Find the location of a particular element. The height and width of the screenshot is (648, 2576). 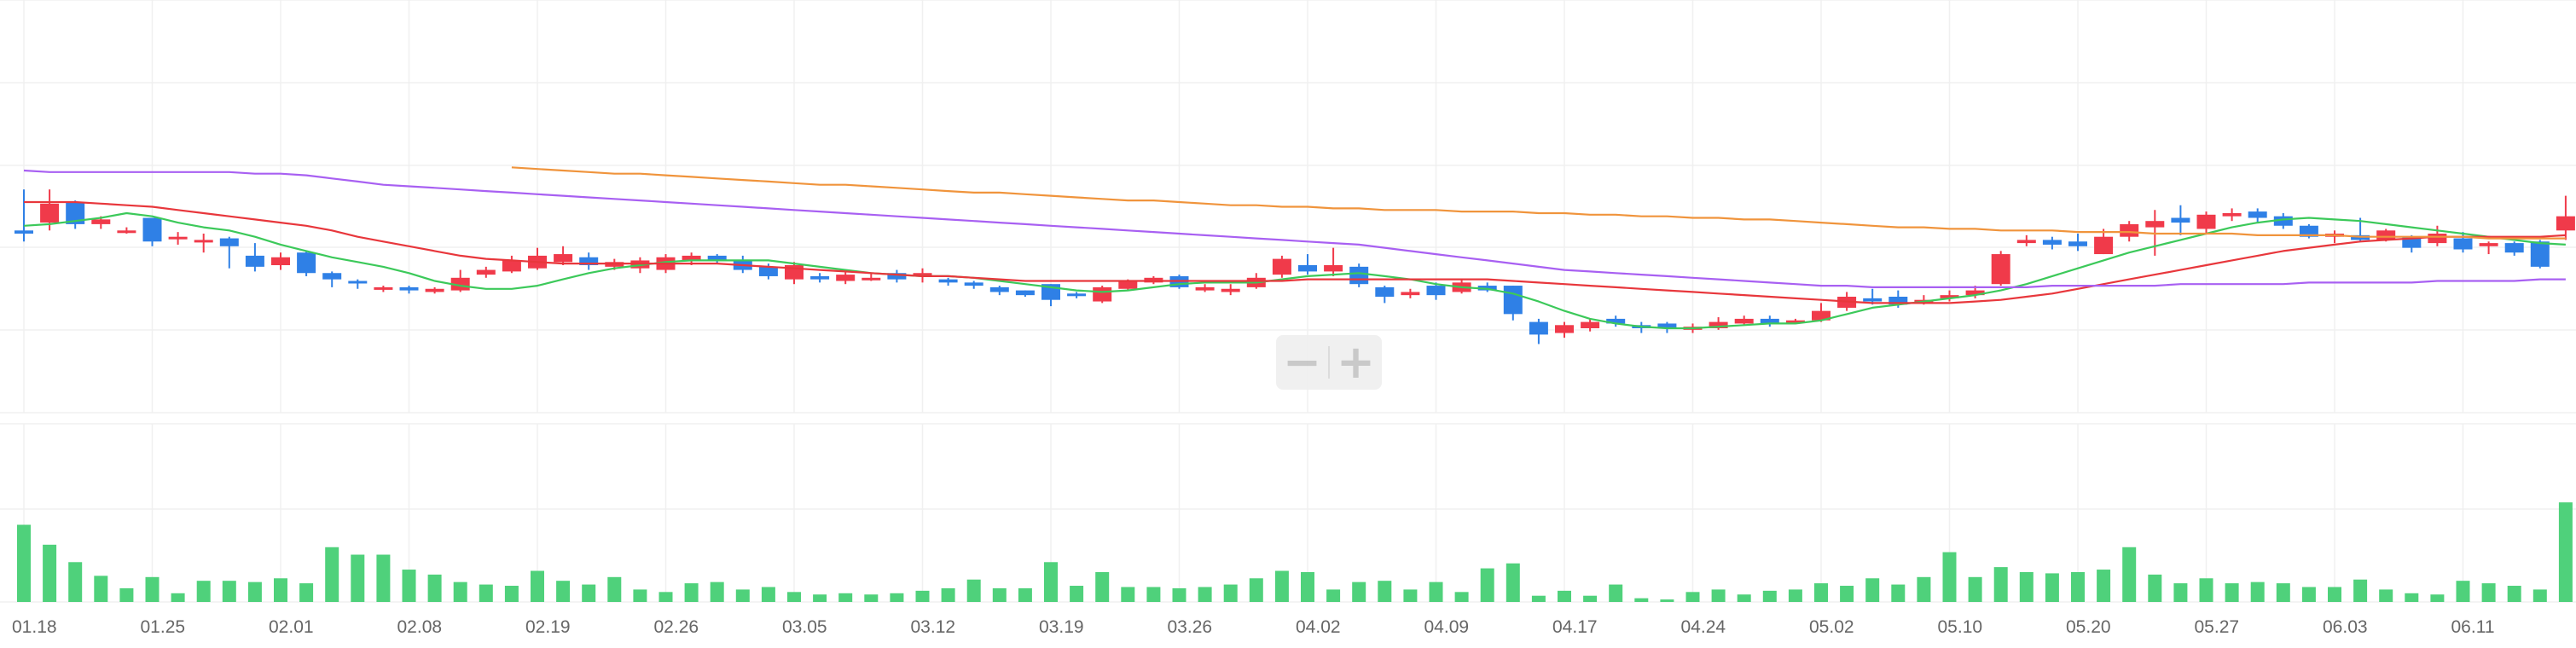

zoom-out-button: − is located at coordinates (1302, 362).